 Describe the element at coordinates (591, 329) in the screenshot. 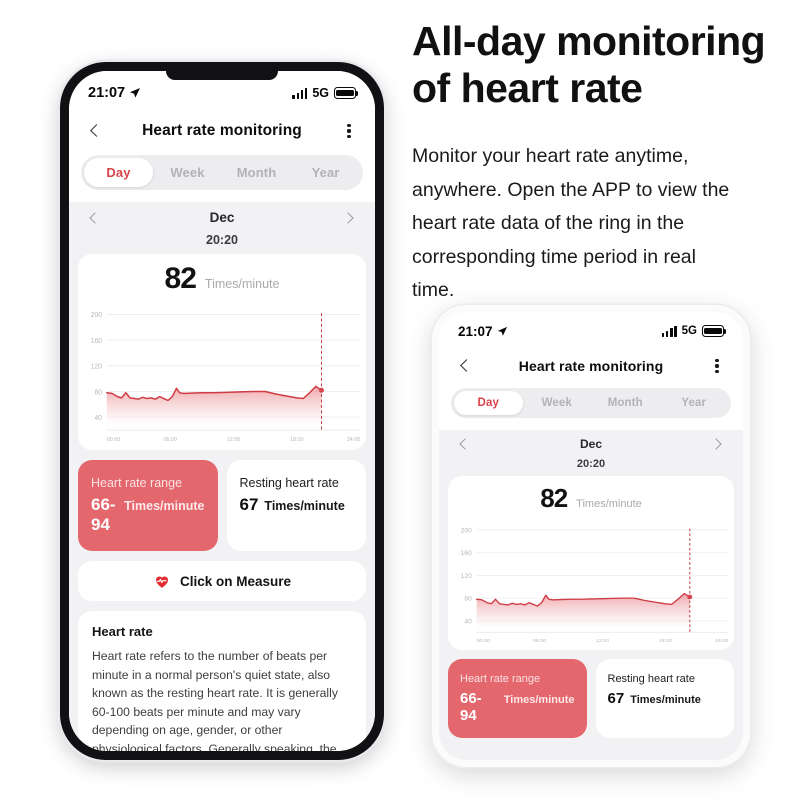

I see `status-bar: 21:07 5G` at that location.